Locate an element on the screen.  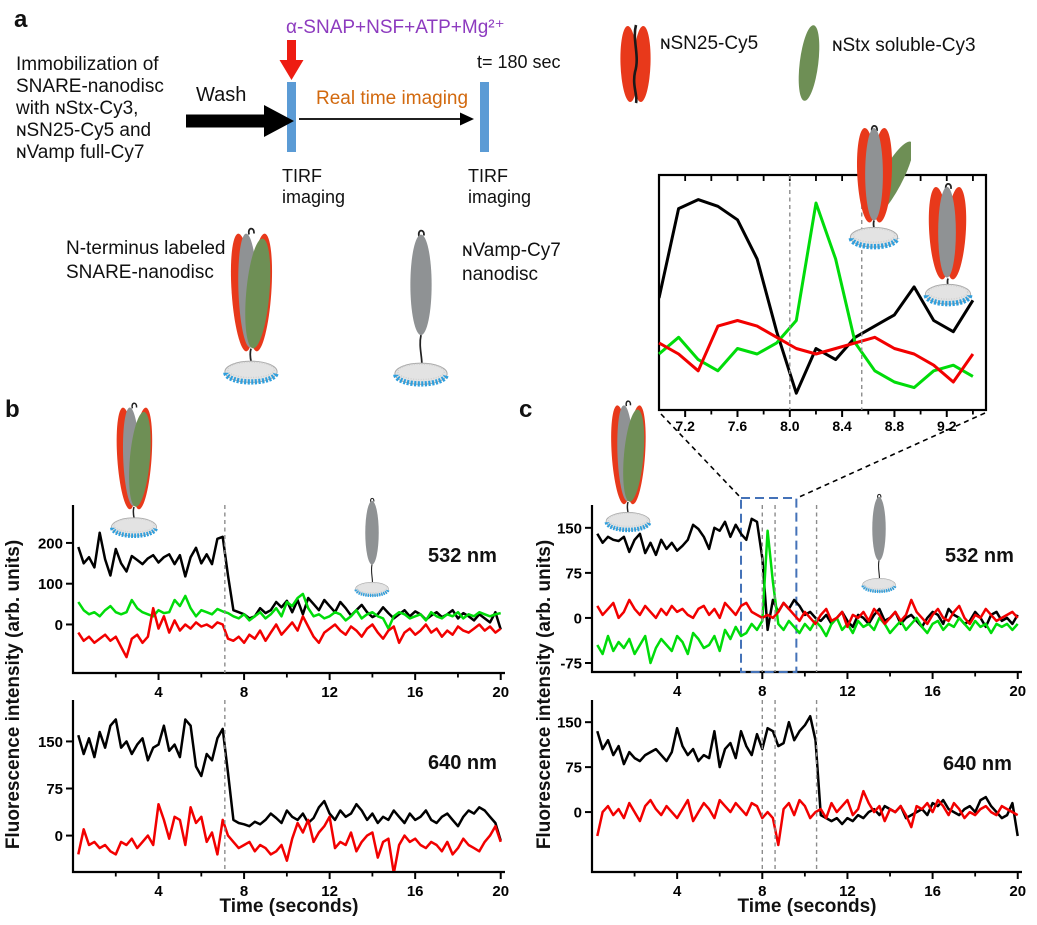
panel-c-label: c is located at coordinates (526, 409).